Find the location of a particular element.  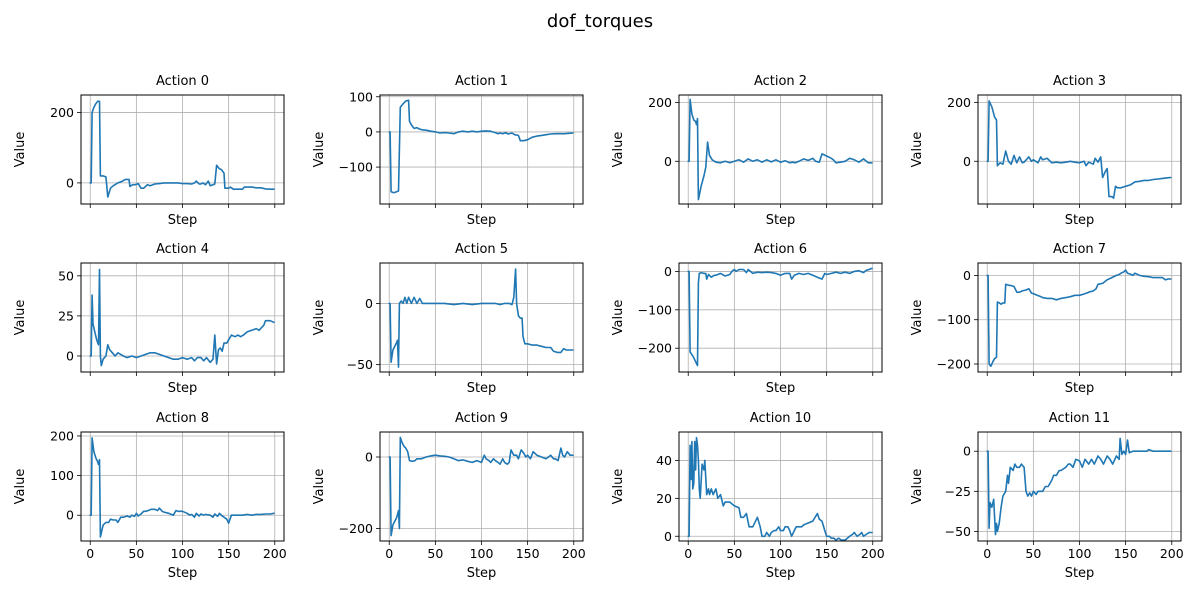

y-tick-label: −25 is located at coordinates (958, 491).